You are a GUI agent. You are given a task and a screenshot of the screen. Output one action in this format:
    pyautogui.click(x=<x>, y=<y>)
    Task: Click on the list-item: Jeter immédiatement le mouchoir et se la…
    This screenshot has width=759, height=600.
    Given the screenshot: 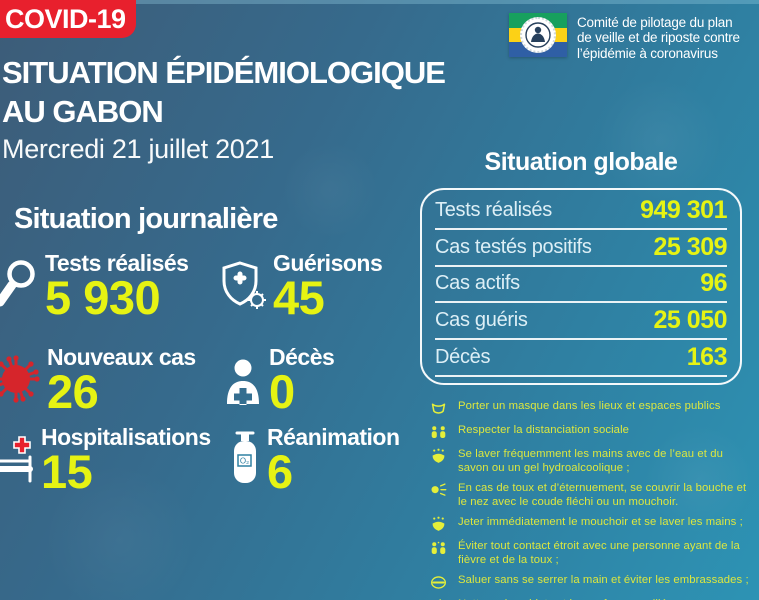 What is the action you would take?
    pyautogui.click(x=593, y=524)
    